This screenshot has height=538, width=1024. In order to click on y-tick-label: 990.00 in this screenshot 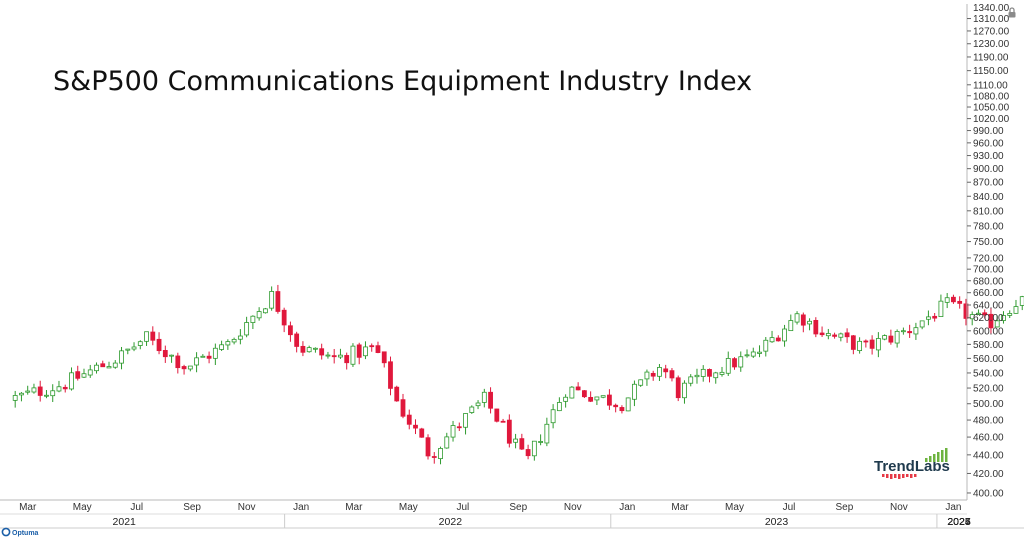, I will do `click(988, 131)`.